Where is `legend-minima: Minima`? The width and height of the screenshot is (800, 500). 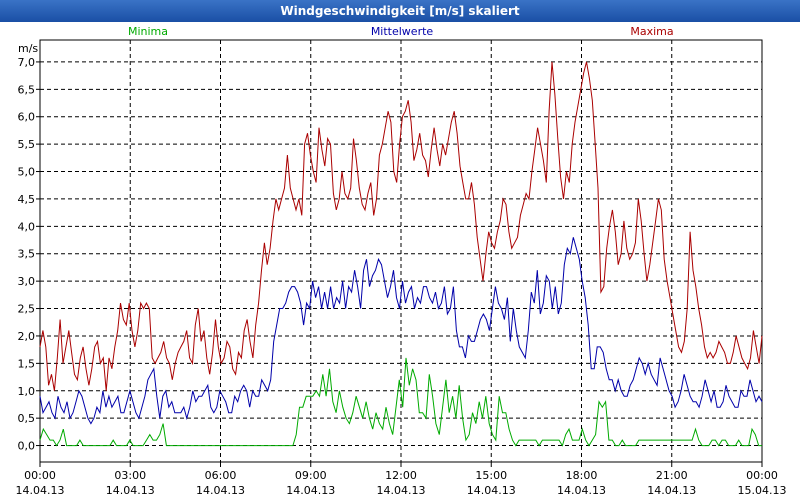 legend-minima: Minima is located at coordinates (148, 31).